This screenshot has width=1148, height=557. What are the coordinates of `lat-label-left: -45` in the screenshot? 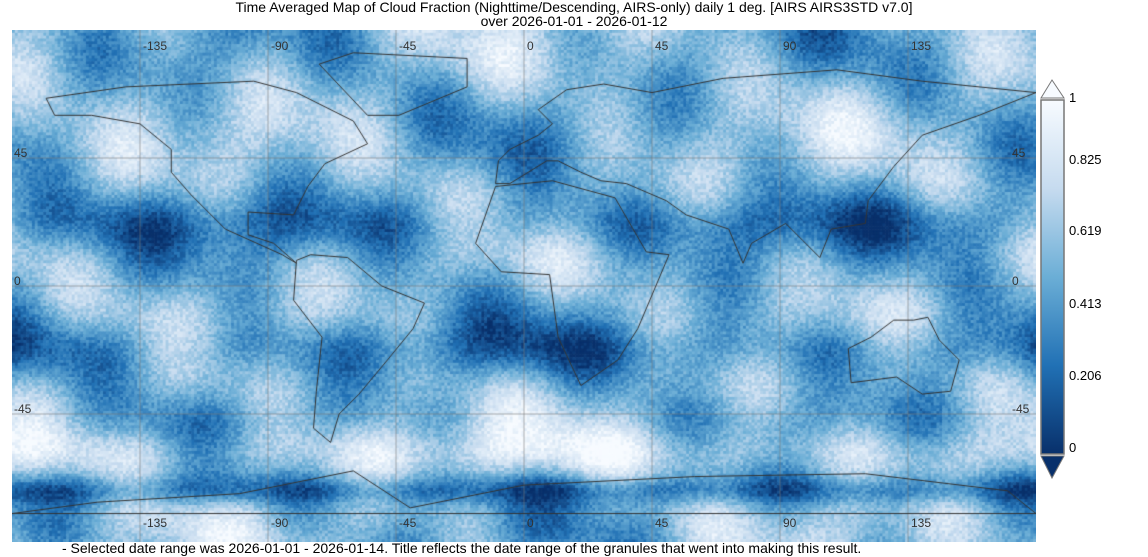 It's located at (23, 409).